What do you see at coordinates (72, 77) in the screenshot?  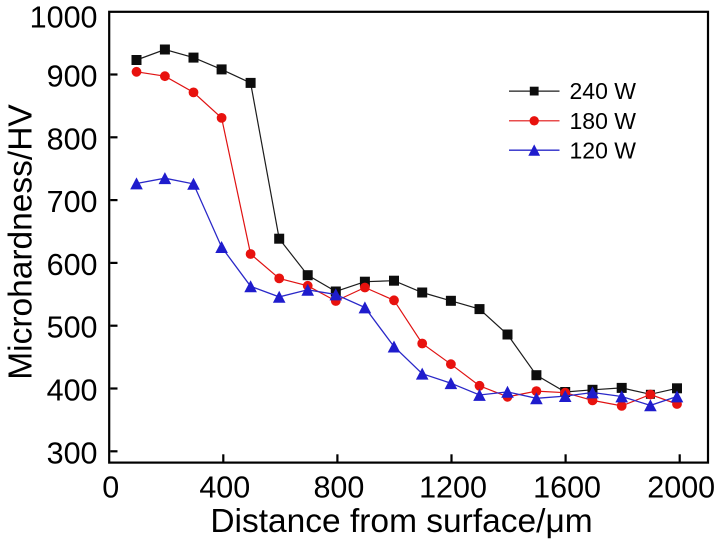 I see `svg-text: 900` at bounding box center [72, 77].